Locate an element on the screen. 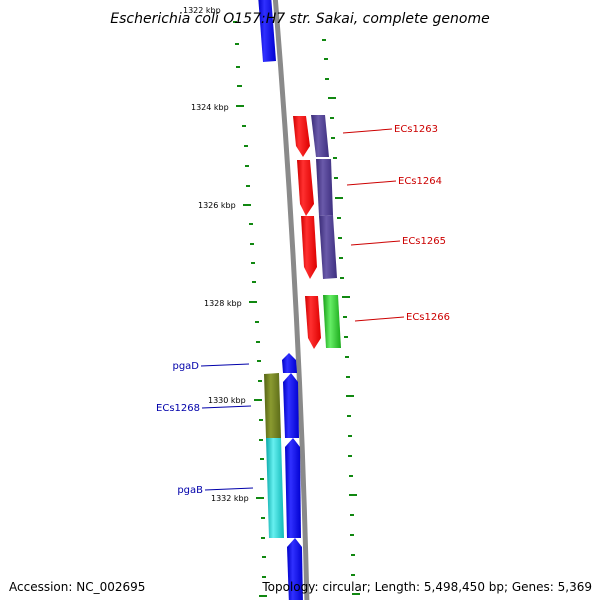 The width and height of the screenshot is (600, 600). scale-label-1322: 1322 kbp is located at coordinates (202, 10).